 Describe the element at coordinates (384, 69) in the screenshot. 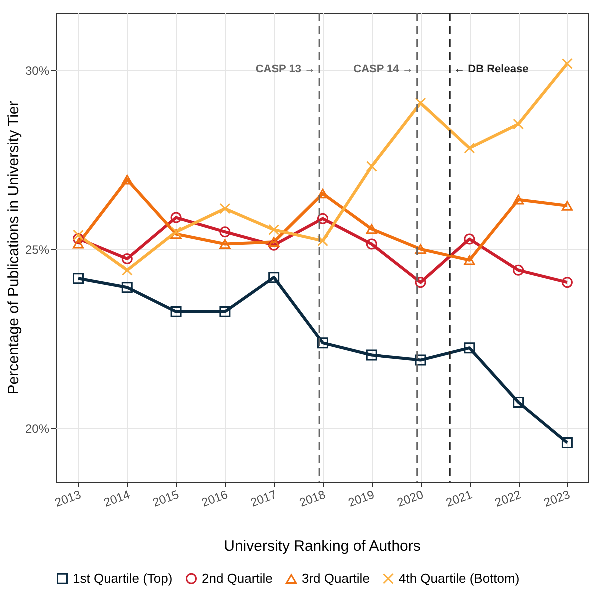

I see `ref-line-label: CASP 14 →` at that location.